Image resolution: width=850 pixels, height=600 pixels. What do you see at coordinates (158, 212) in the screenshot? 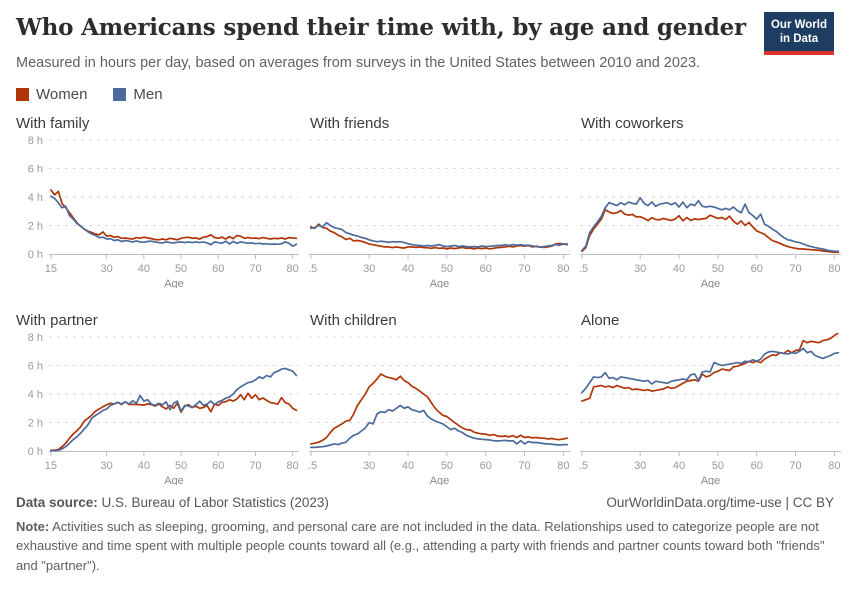
I see `line-chart-with-family: 0 h 2 h 4 h 6 h 8 h 15 30 40 50 60 70 80 Age` at bounding box center [158, 212].